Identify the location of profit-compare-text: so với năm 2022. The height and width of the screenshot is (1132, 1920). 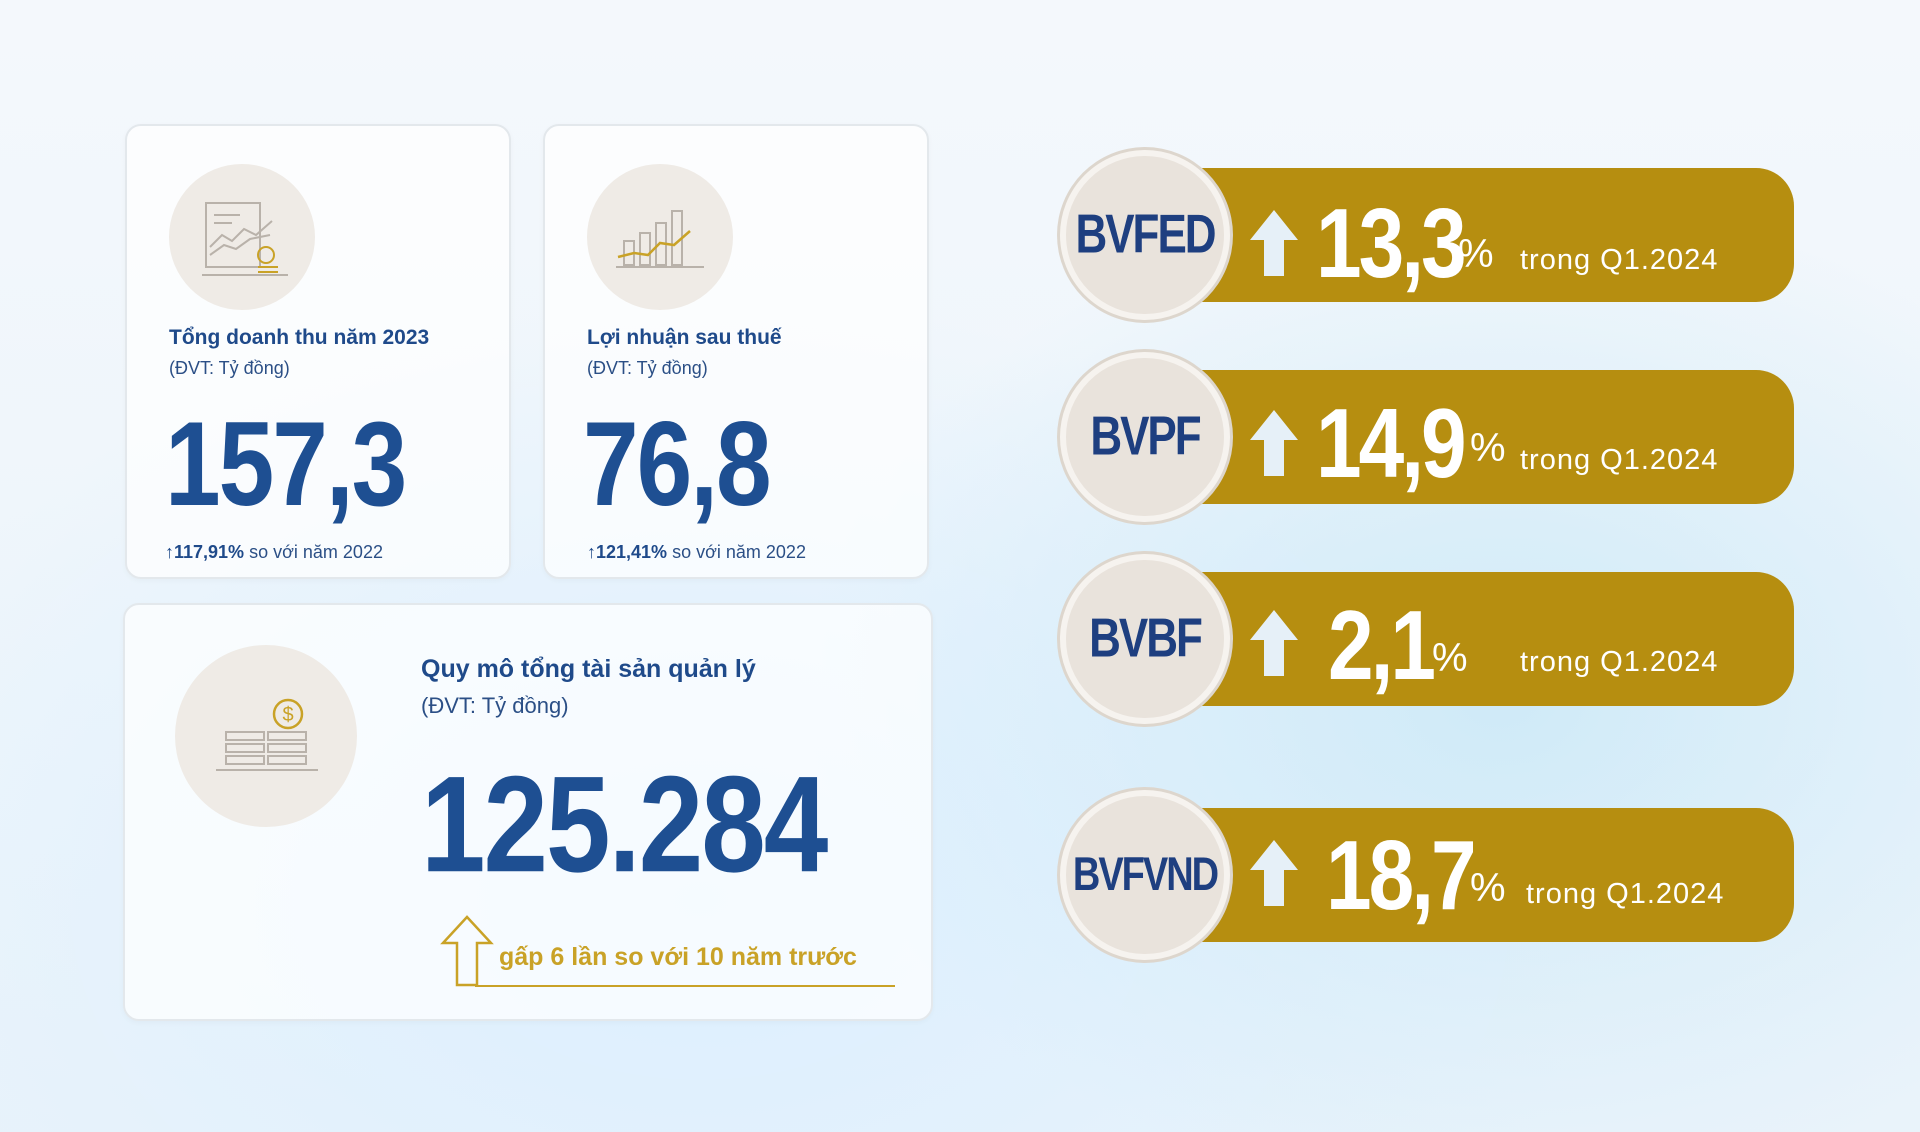
(739, 552).